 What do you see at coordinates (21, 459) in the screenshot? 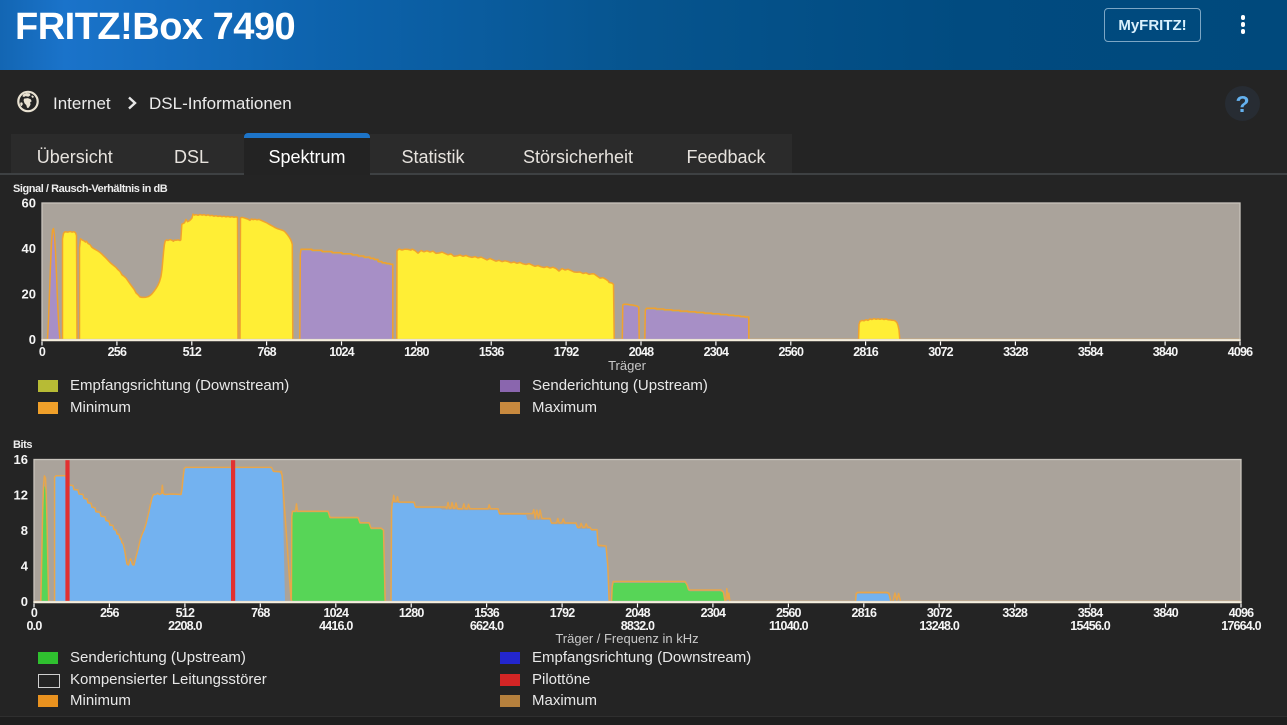
I see `svg-text: 16` at bounding box center [21, 459].